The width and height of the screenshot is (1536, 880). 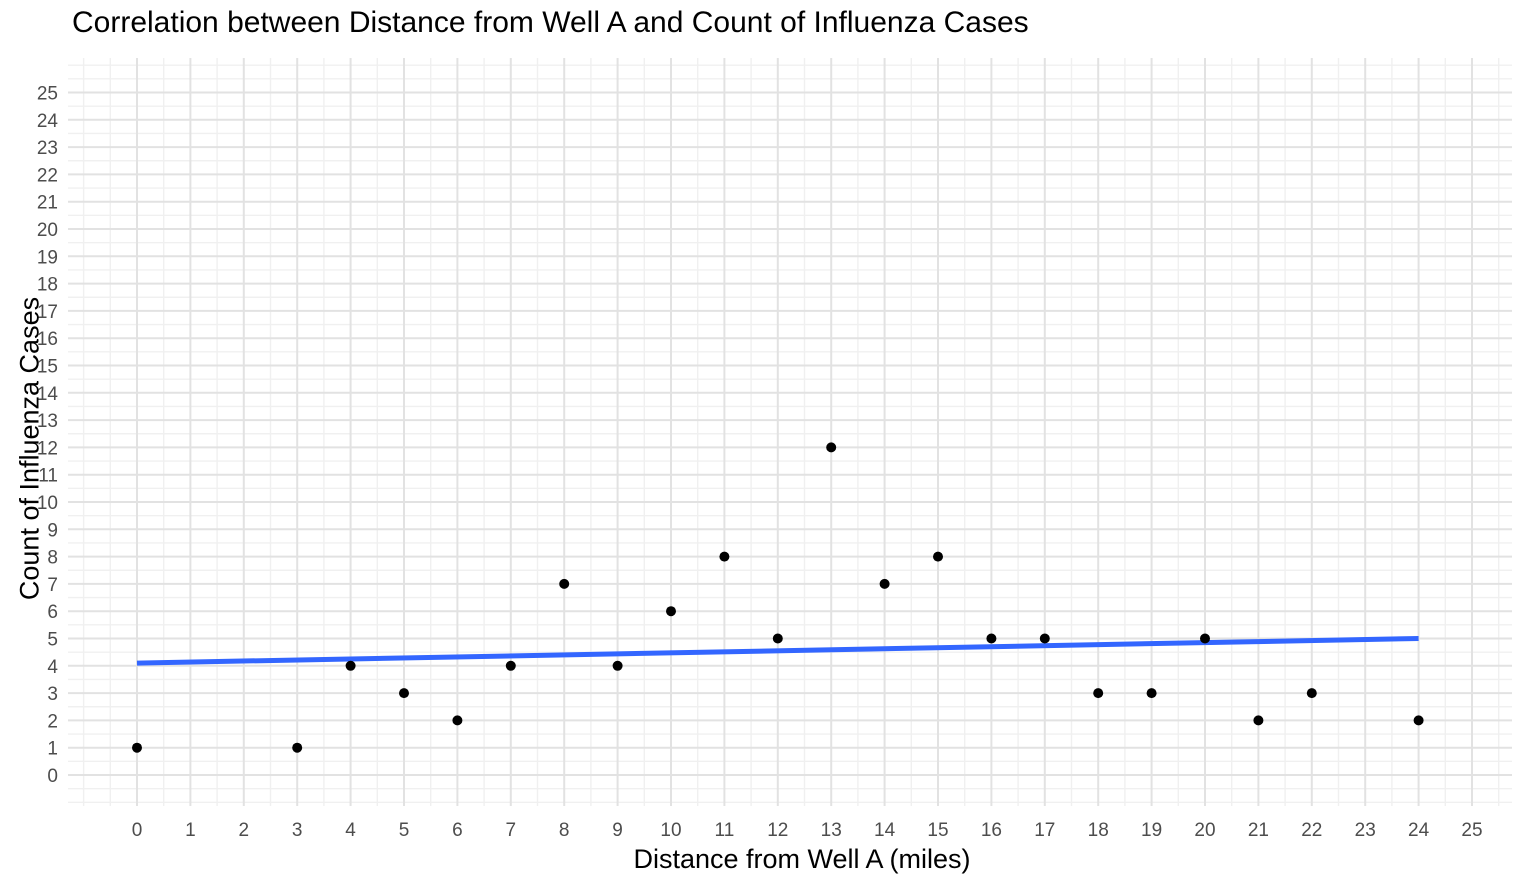 I want to click on x-tick-label: 3, so click(x=297, y=830).